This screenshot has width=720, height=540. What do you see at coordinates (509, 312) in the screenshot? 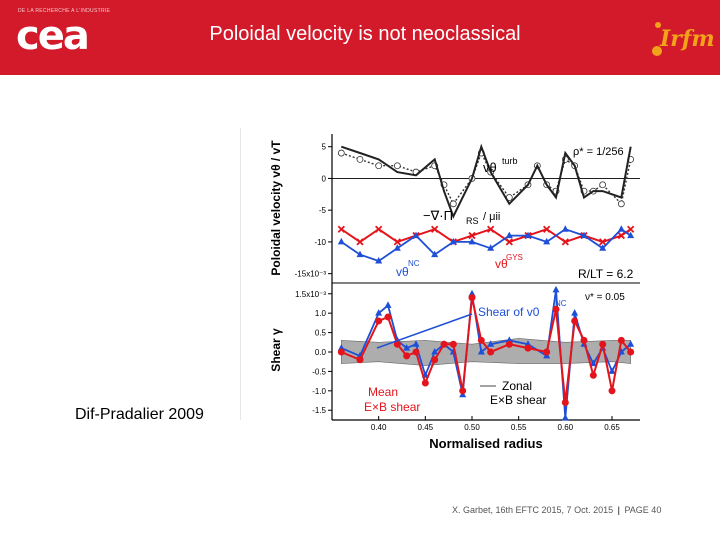
I see `shear-nc-legend: Shear of v0` at bounding box center [509, 312].